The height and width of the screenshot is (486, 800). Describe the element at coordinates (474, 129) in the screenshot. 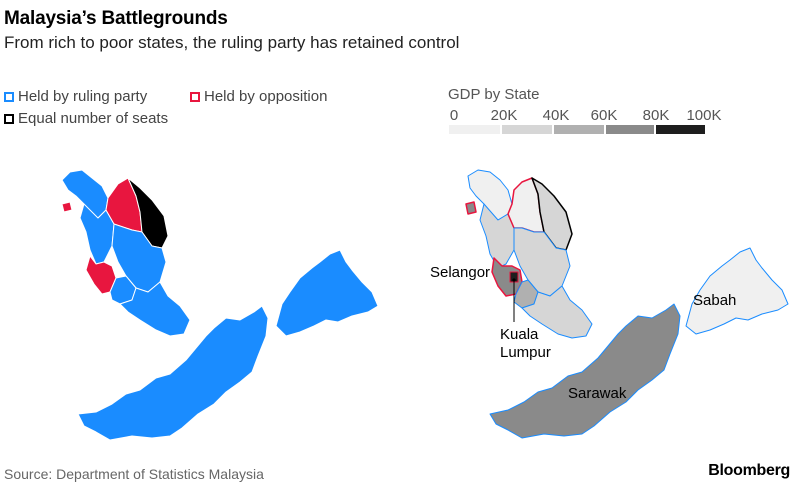

I see `gdp-bar-0-20k` at that location.